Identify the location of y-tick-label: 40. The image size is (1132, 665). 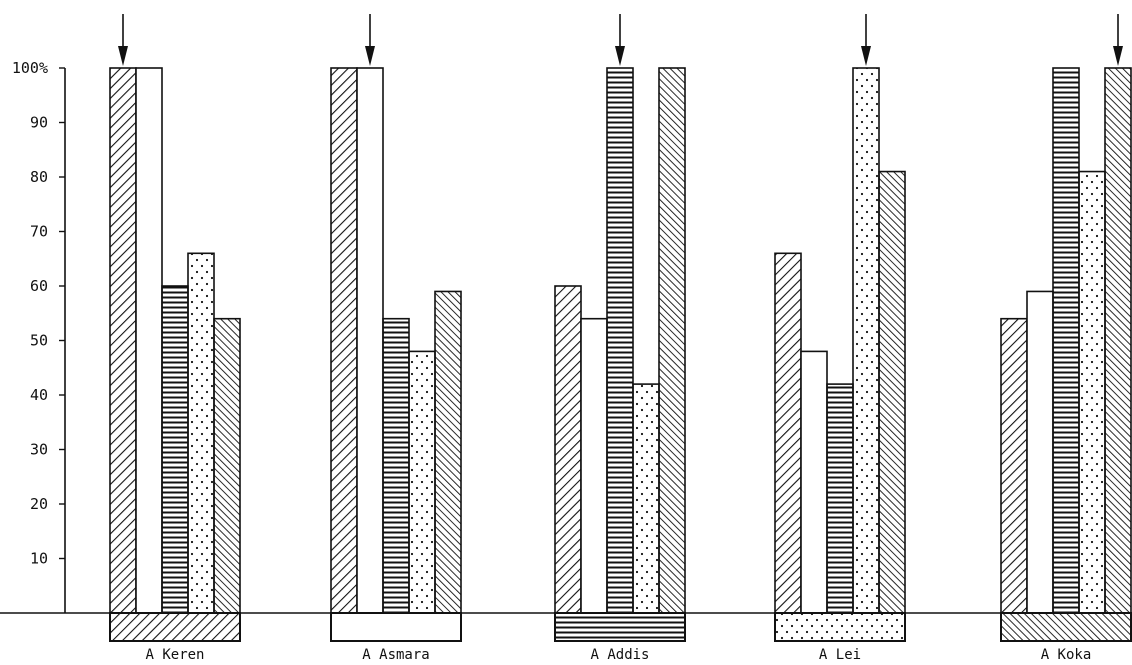
(39, 395).